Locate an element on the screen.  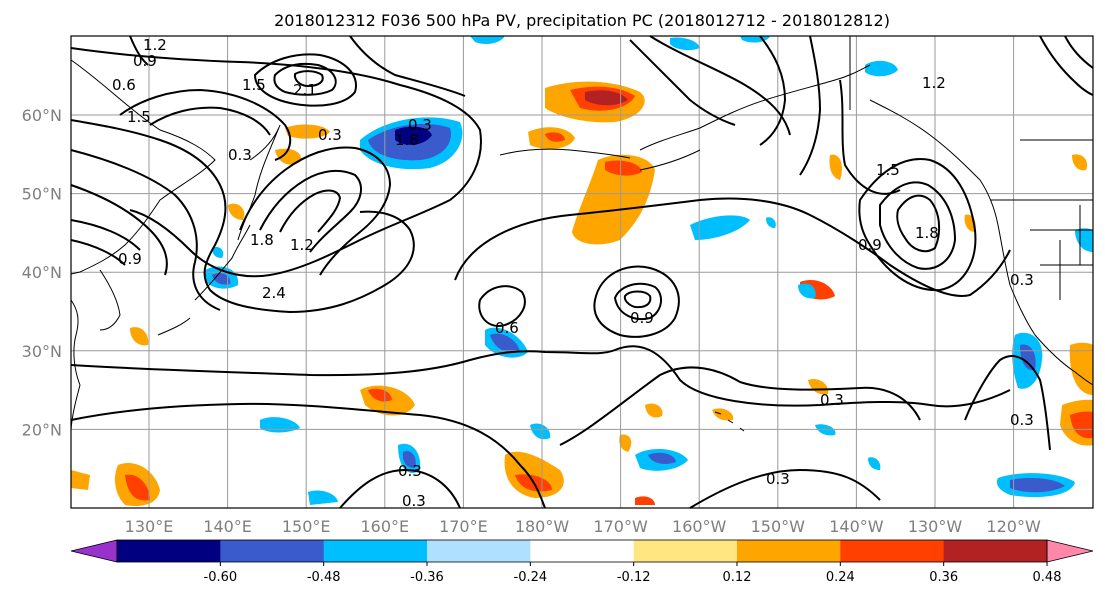
latitude-tick-labels: 60°N 50°N 40°N 30°N 20°N is located at coordinates (42, 272).